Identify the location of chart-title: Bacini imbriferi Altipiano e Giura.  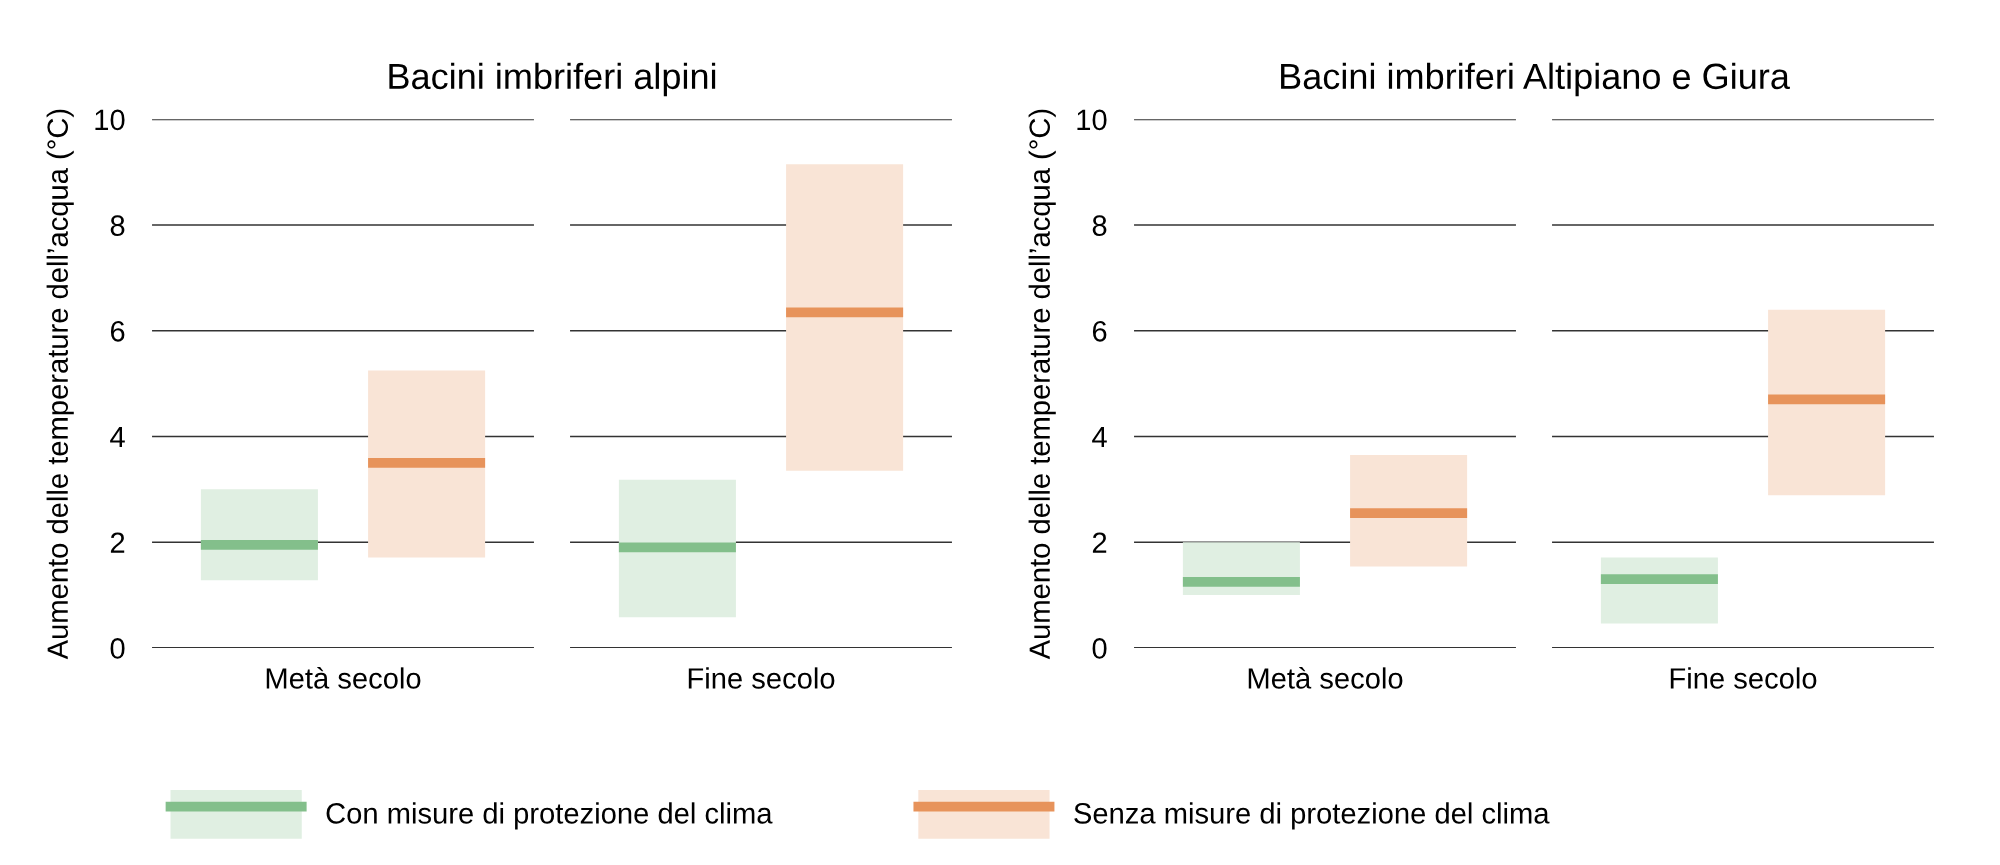
(1535, 79).